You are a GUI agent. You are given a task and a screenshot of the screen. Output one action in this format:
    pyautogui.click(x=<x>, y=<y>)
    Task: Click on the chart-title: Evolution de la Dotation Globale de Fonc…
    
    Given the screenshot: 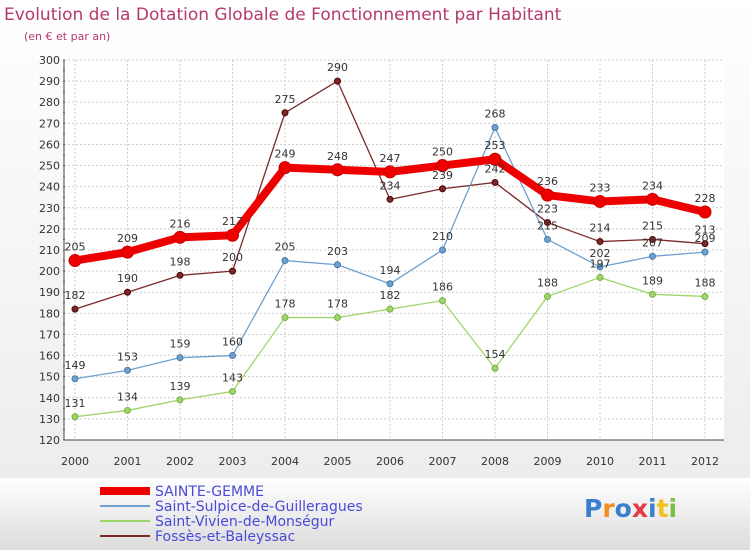 What is the action you would take?
    pyautogui.click(x=283, y=15)
    